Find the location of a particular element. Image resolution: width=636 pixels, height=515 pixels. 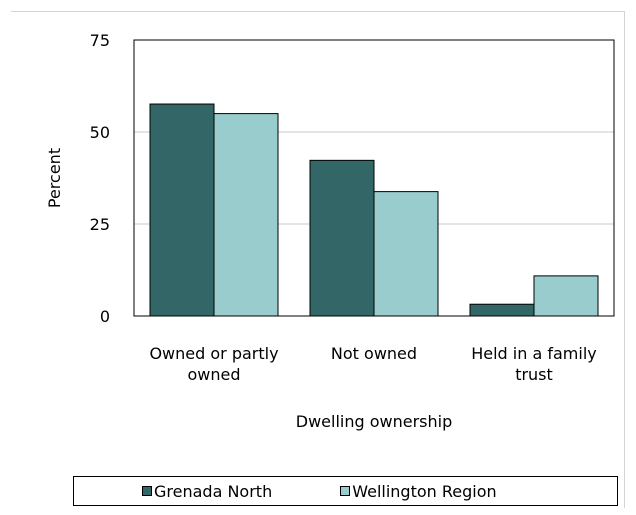

y-tick-label: 0 is located at coordinates (105, 316).